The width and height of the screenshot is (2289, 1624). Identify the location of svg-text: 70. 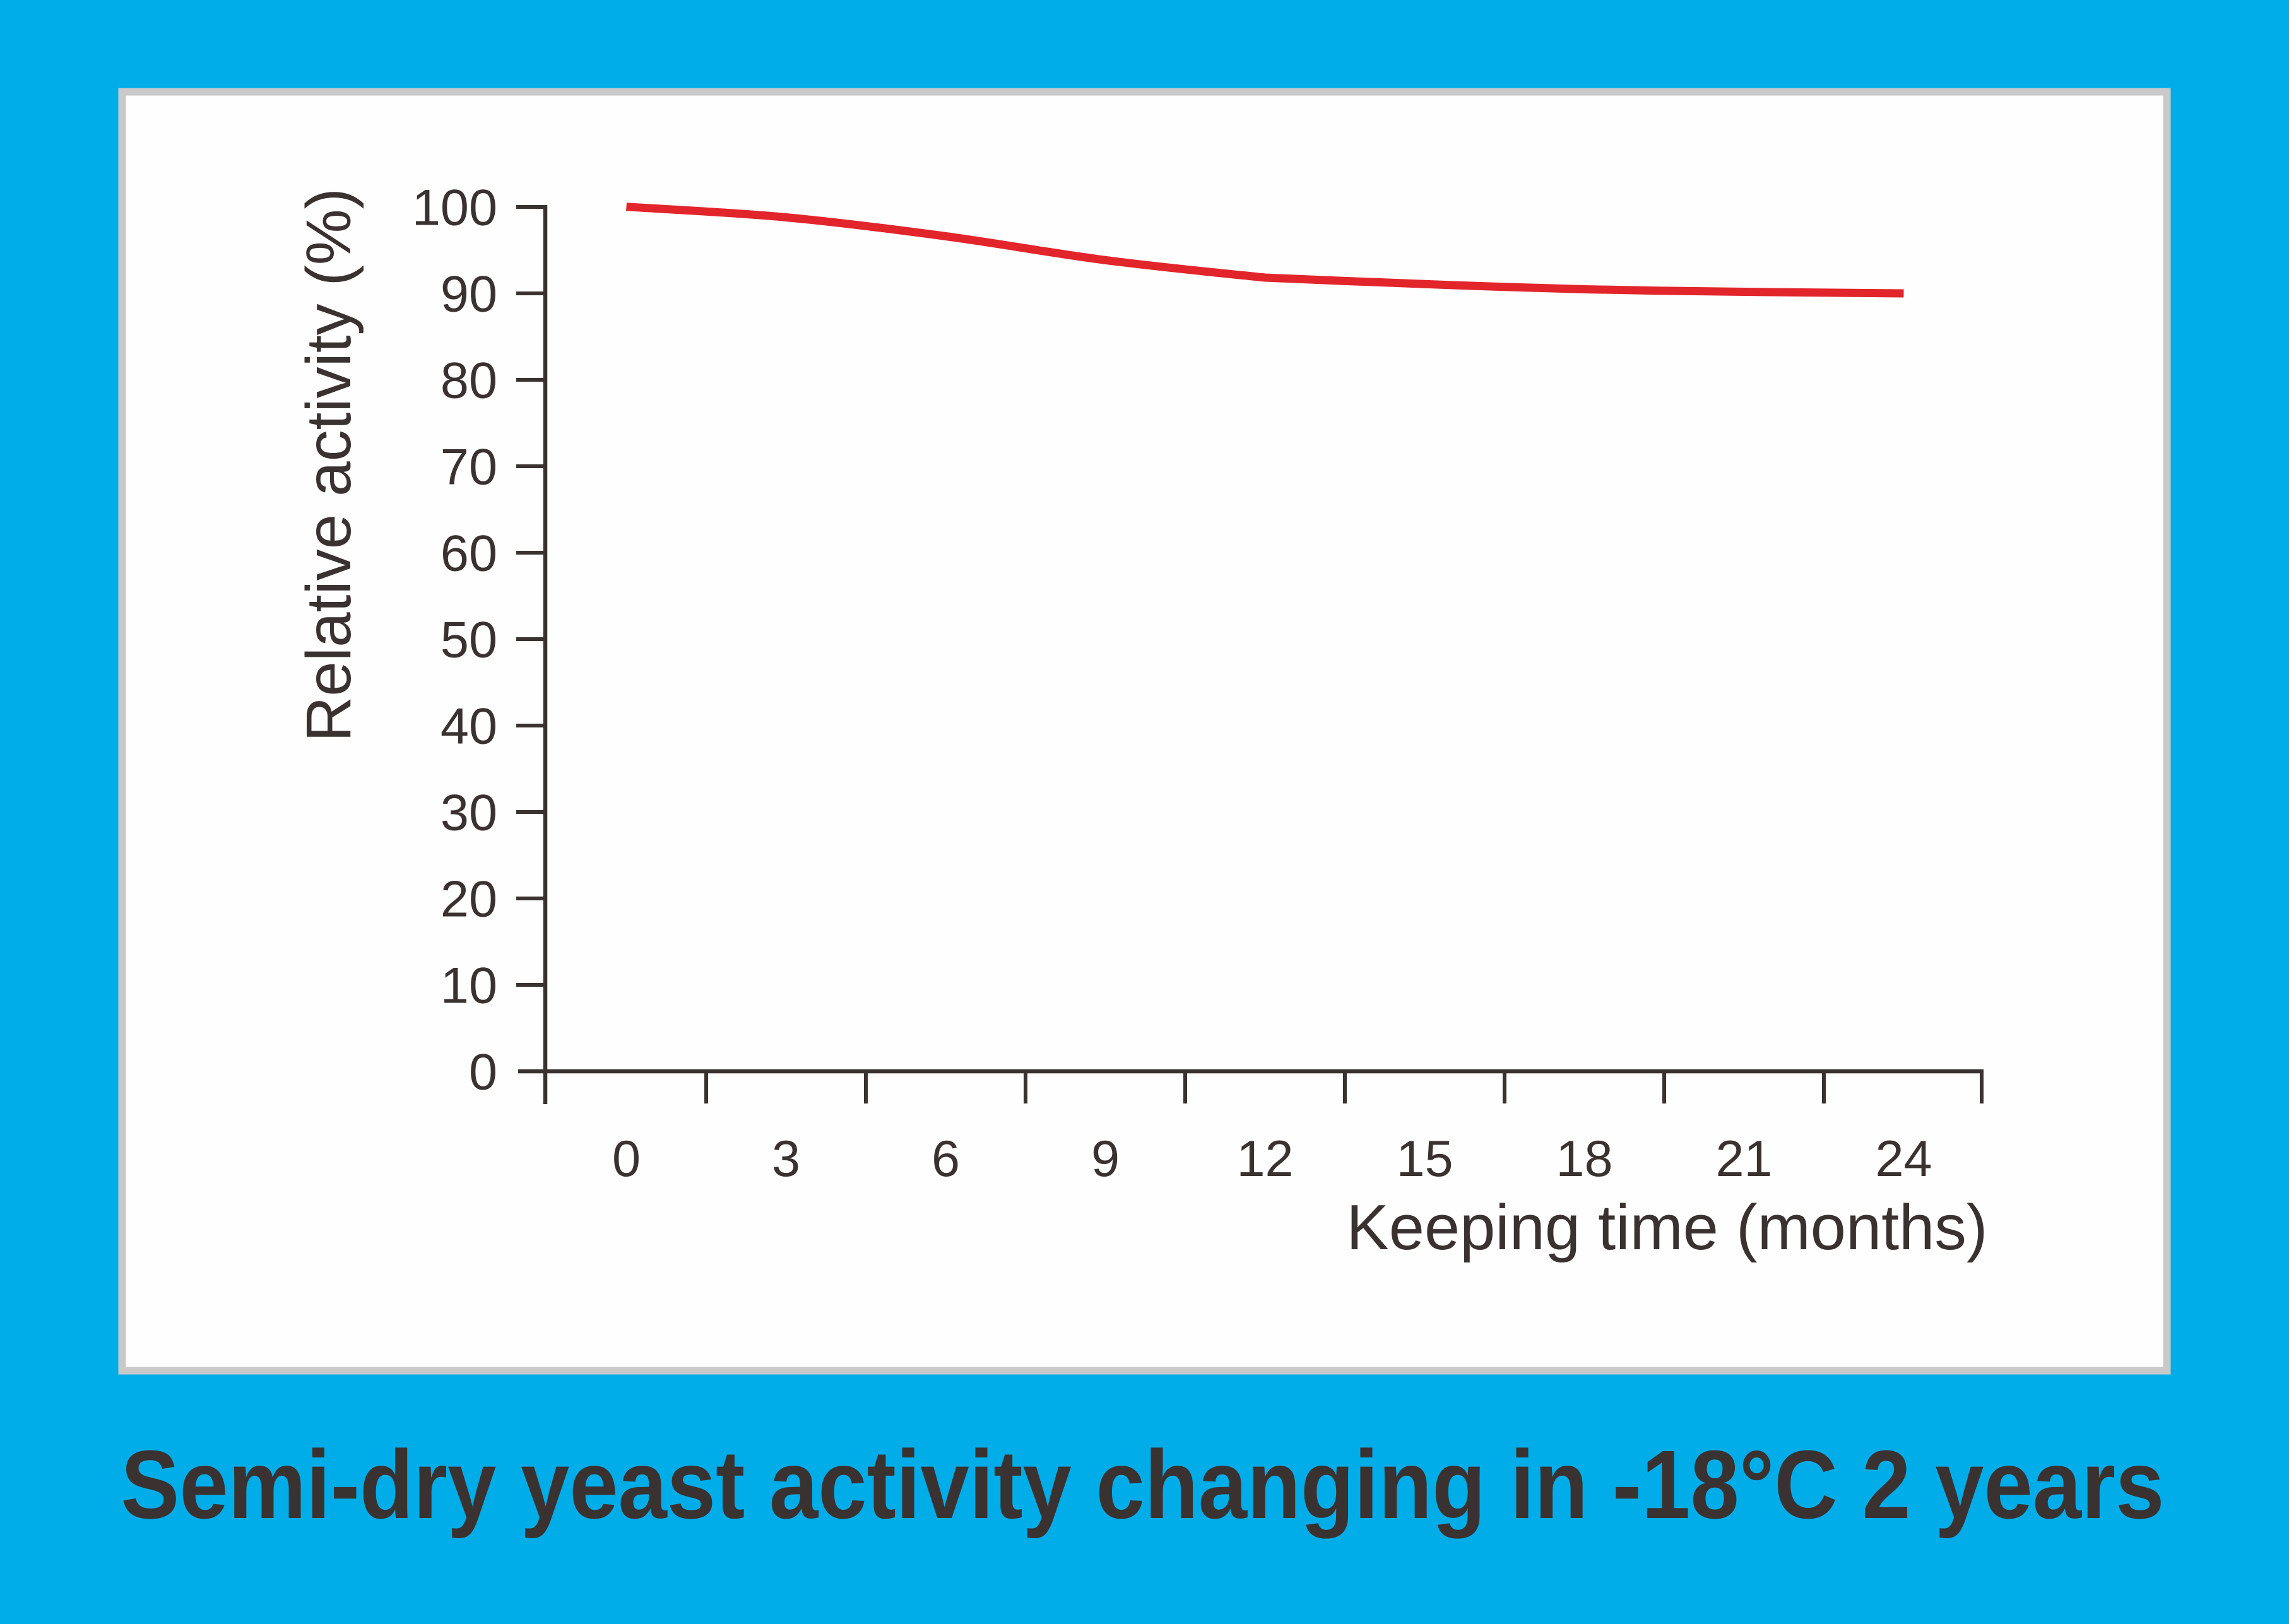
(469, 467).